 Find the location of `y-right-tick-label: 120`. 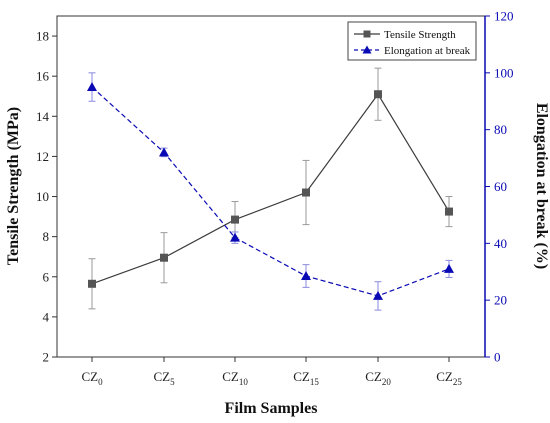

y-right-tick-label: 120 is located at coordinates (504, 16).